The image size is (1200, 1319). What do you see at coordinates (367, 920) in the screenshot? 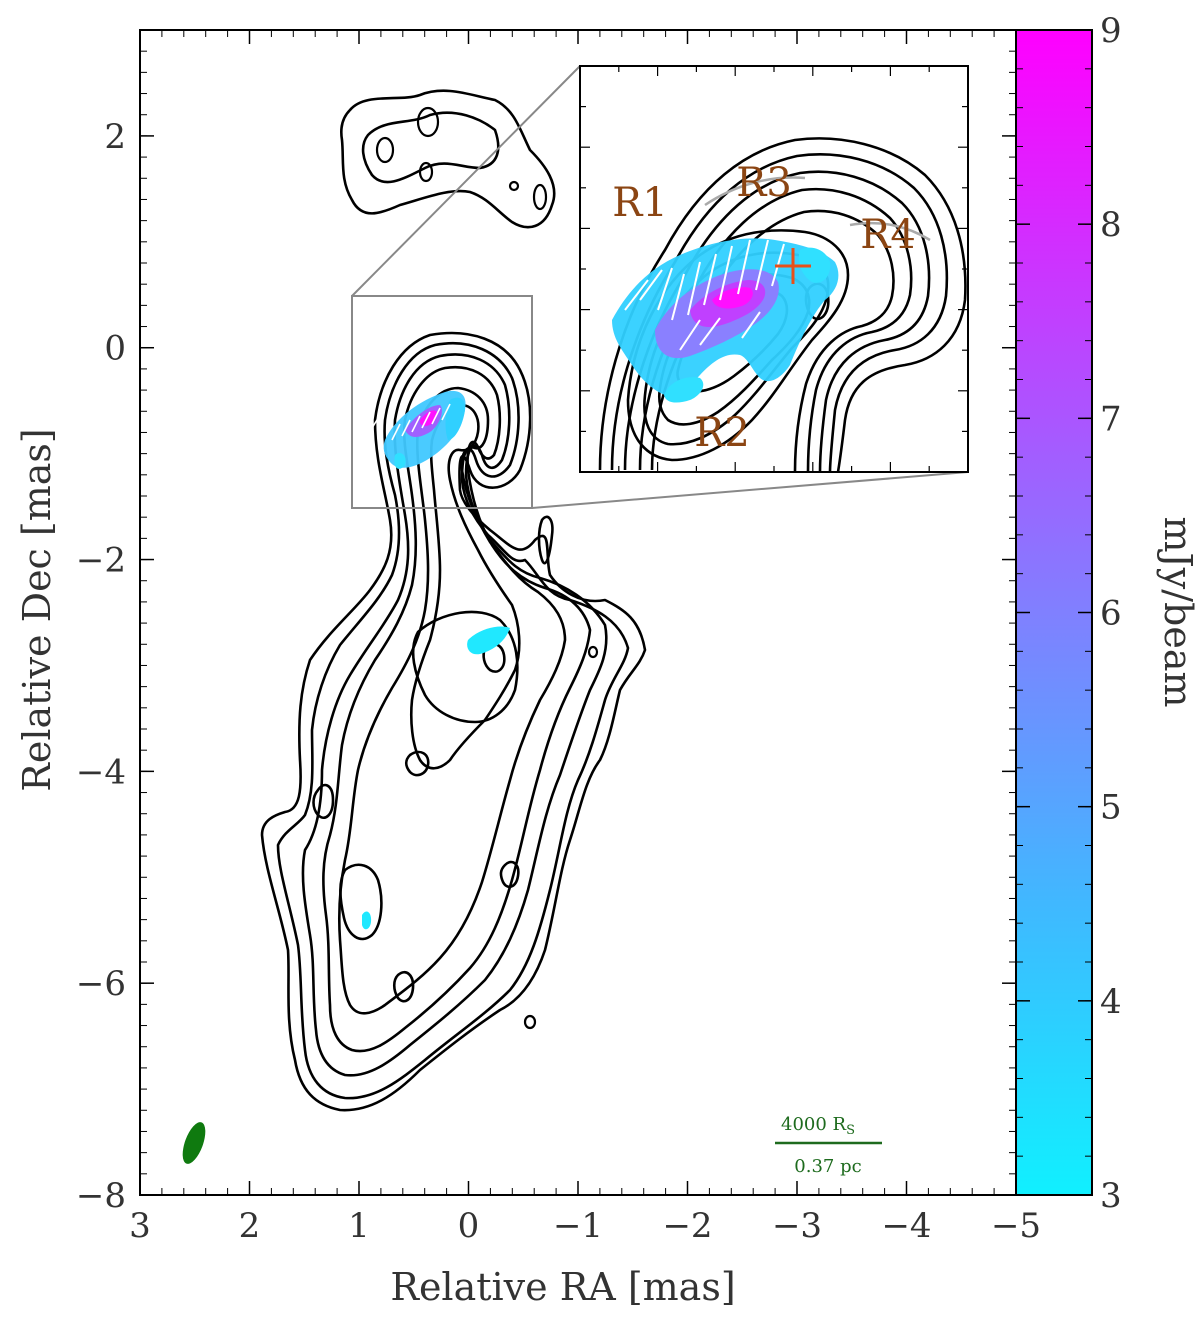
I see `pol-south-knot` at bounding box center [367, 920].